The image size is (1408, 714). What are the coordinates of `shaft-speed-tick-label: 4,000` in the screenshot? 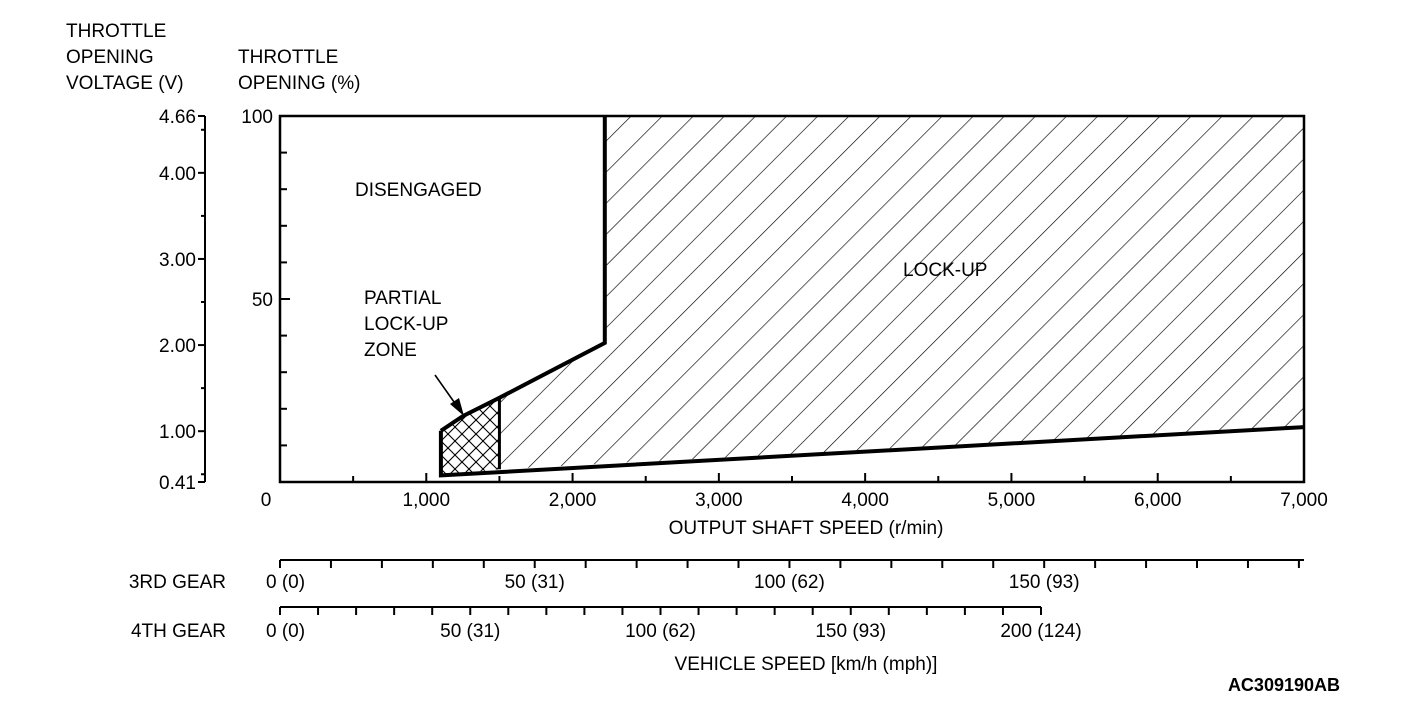 It's located at (865, 500).